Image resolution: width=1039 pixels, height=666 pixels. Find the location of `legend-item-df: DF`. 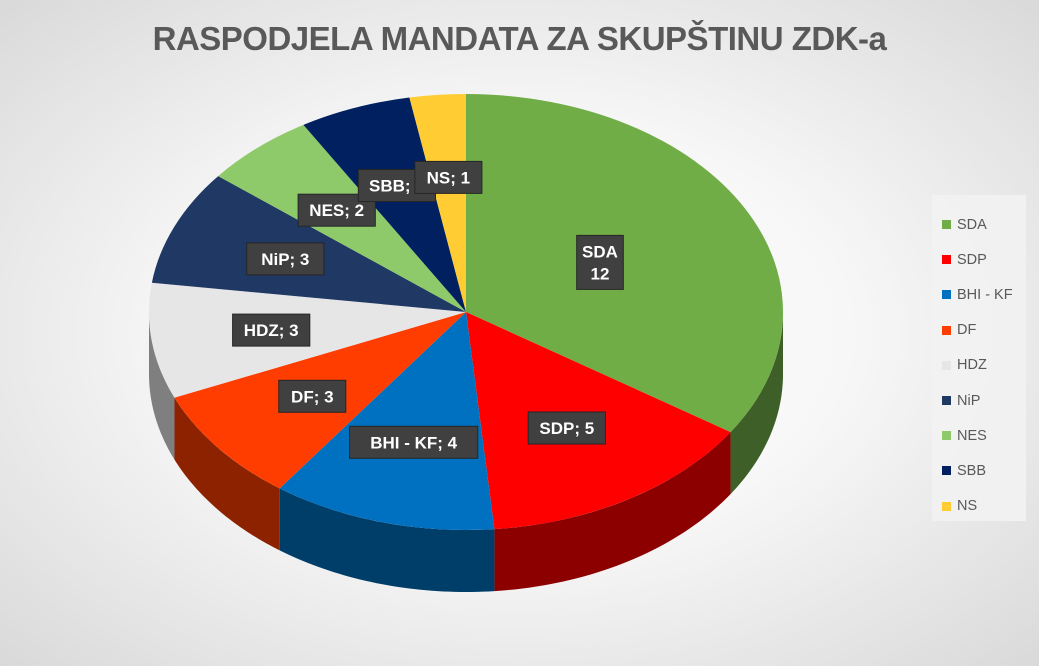

legend-item-df: DF is located at coordinates (979, 330).